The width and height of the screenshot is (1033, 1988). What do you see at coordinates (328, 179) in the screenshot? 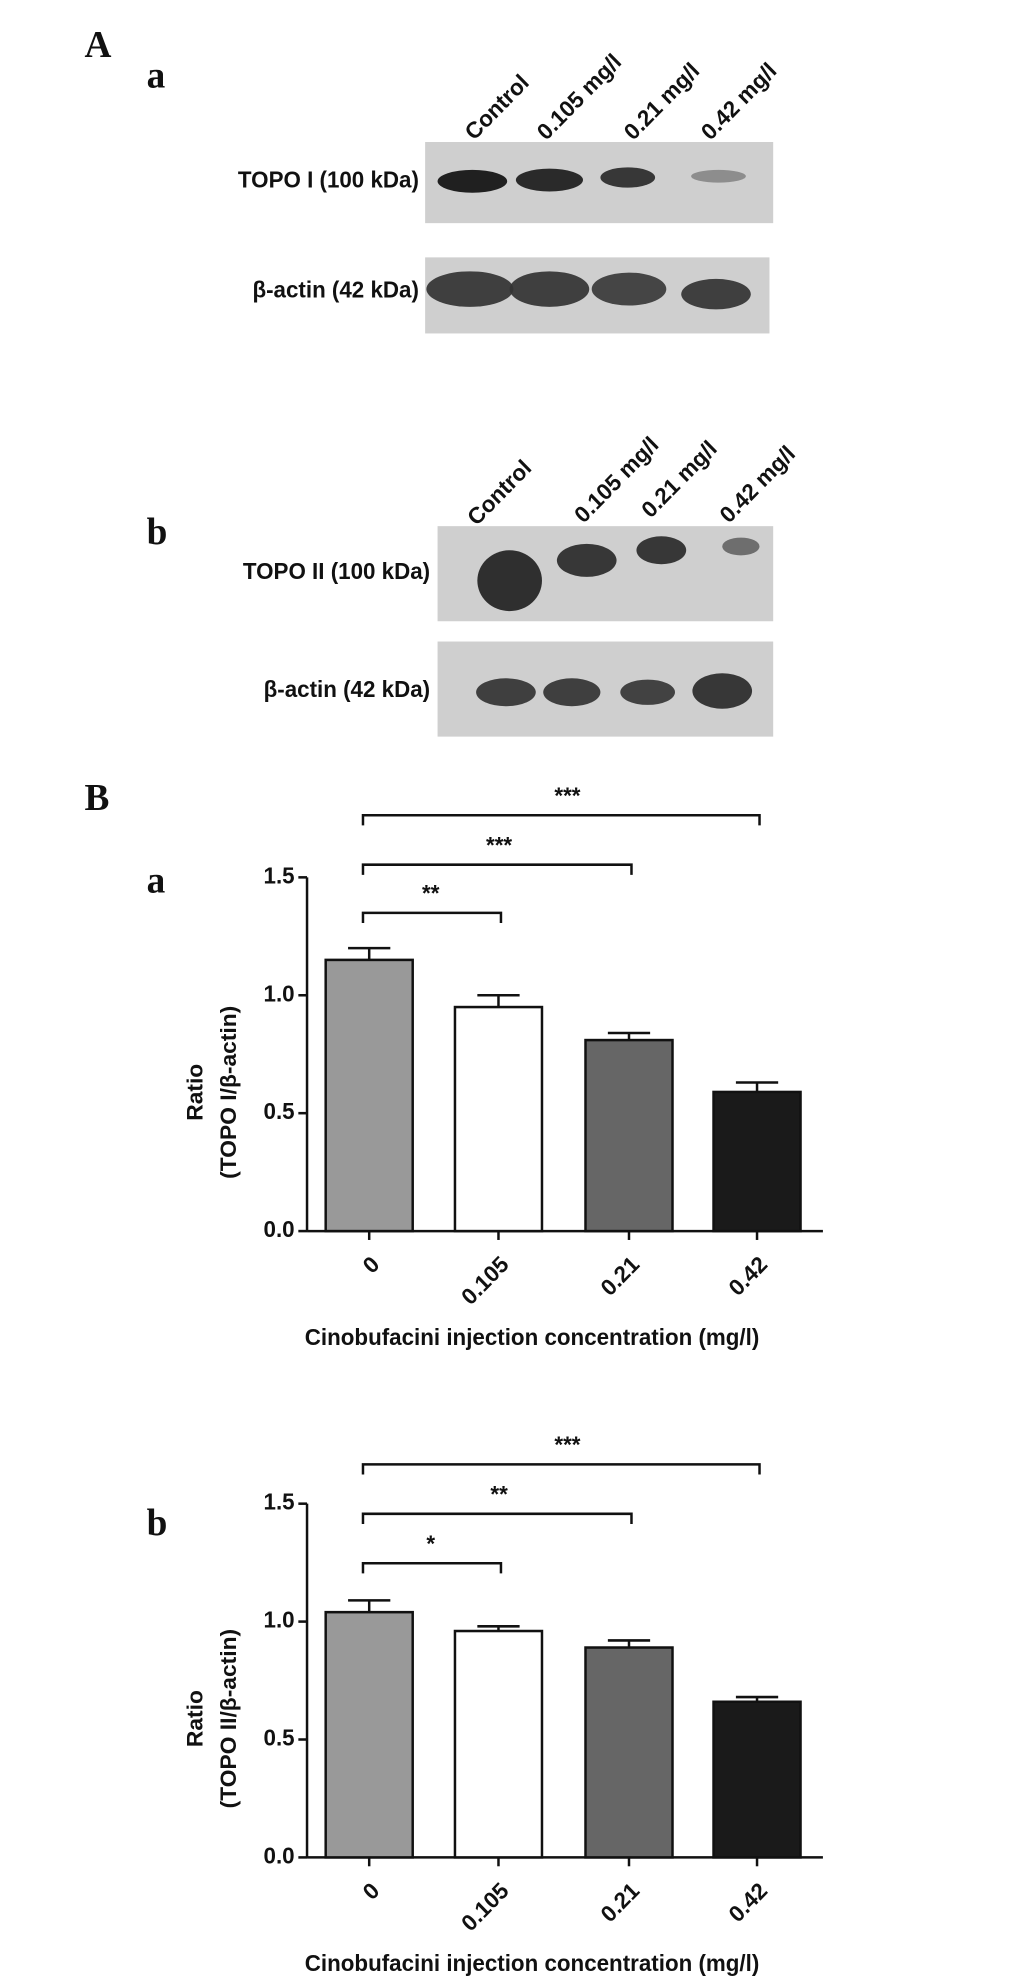
I see `row-label: TOPO I (100 kDa)` at bounding box center [328, 179].